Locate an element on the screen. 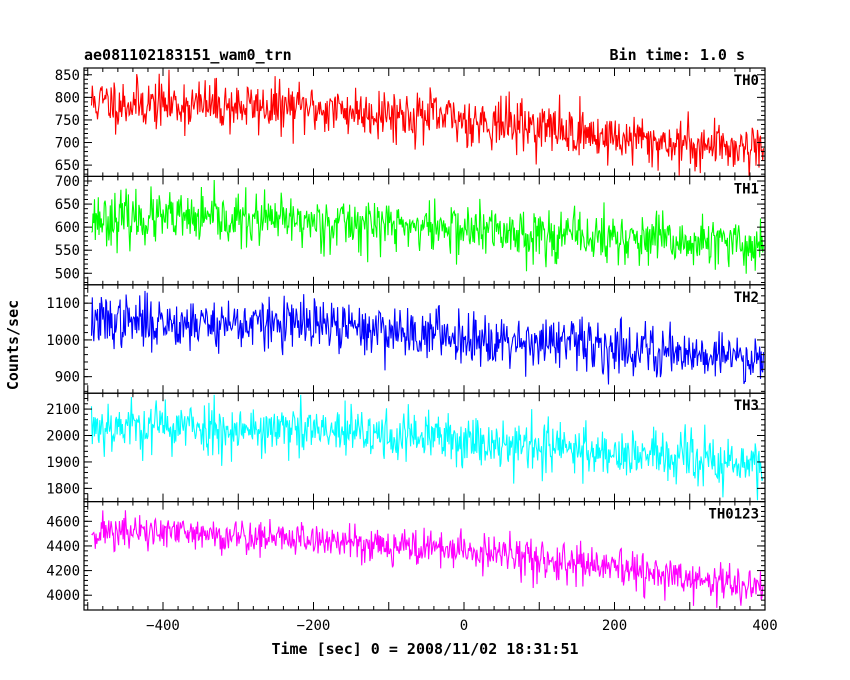 The height and width of the screenshot is (680, 850). panel-th0: 650 700 750 800 850 TH0 is located at coordinates (410, 122).